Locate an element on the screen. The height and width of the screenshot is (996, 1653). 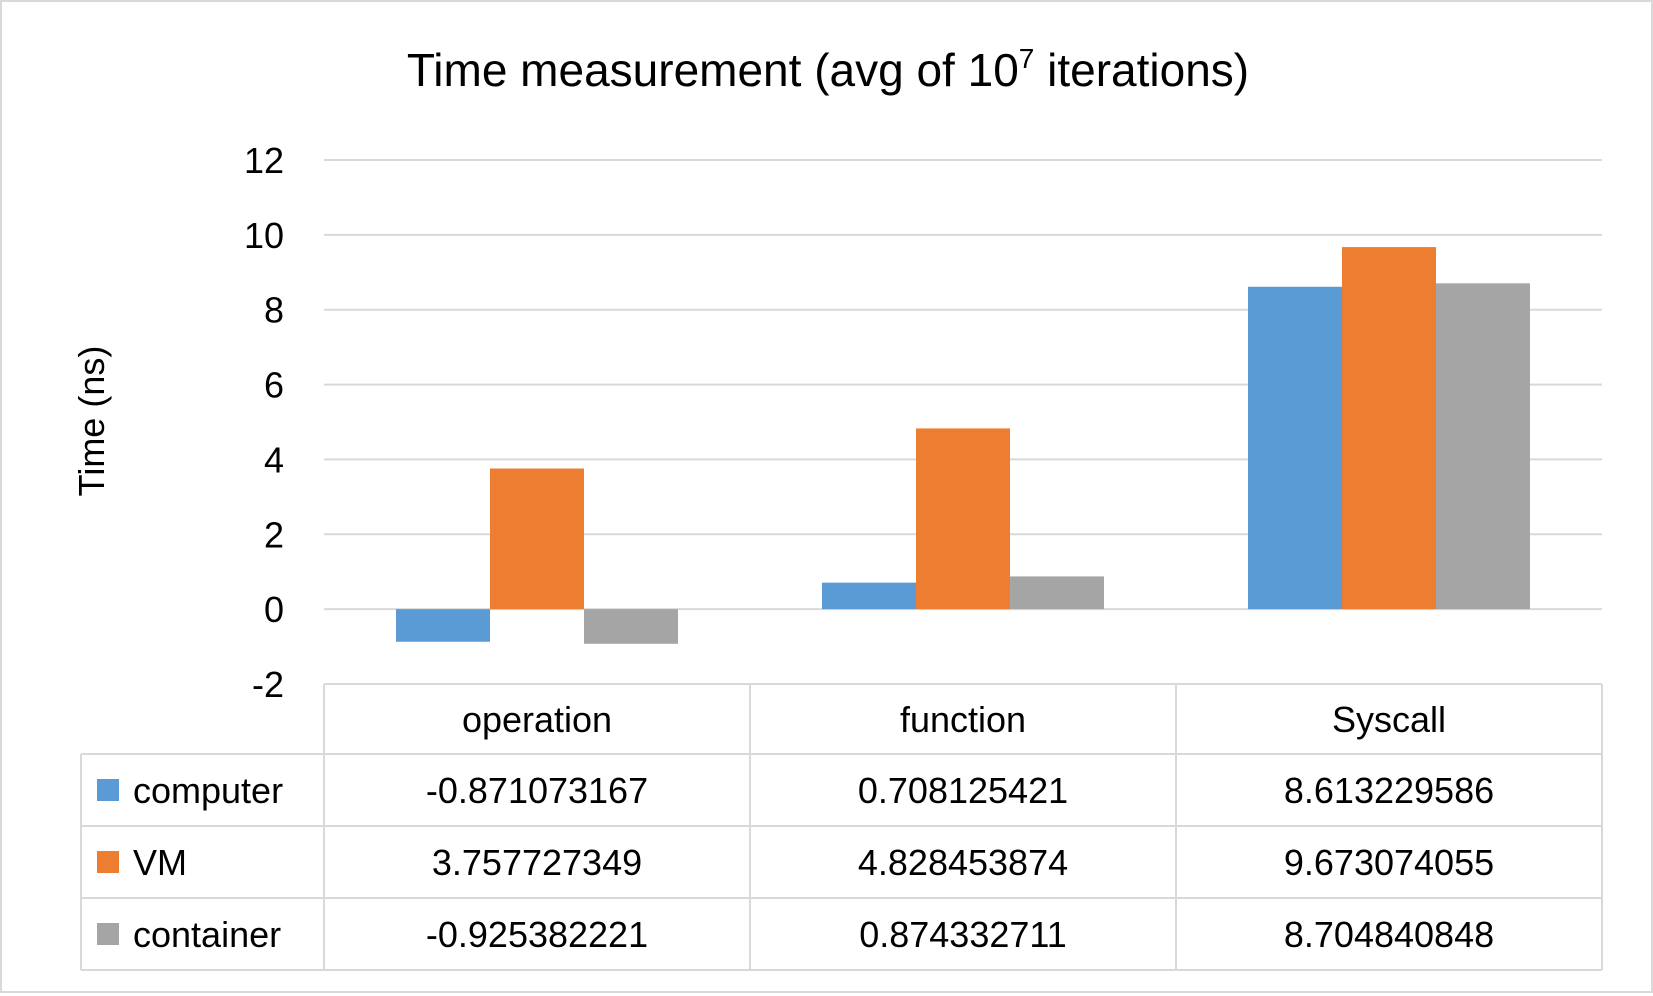
data-label: 4.828453874 is located at coordinates (963, 862).